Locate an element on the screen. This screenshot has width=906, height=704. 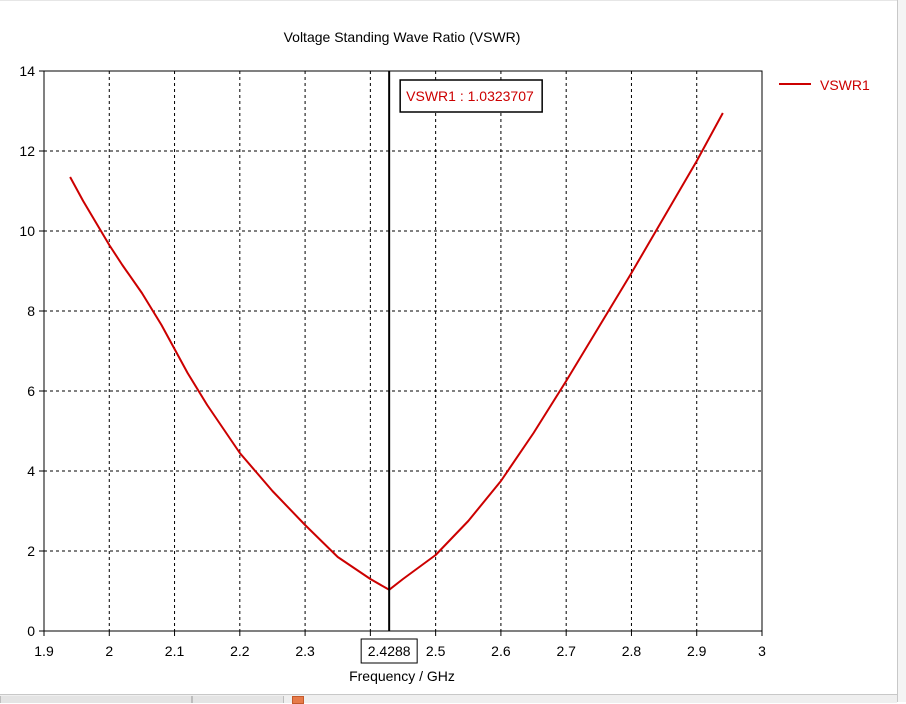
x-tick-label: 2.1 is located at coordinates (175, 651).